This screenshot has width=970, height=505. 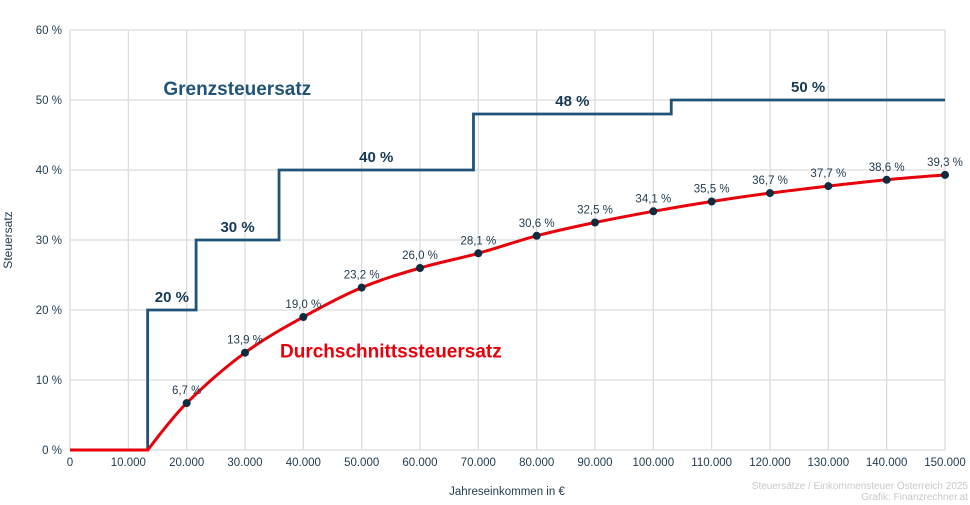 I want to click on x-tick-label: 150.000, so click(x=945, y=463).